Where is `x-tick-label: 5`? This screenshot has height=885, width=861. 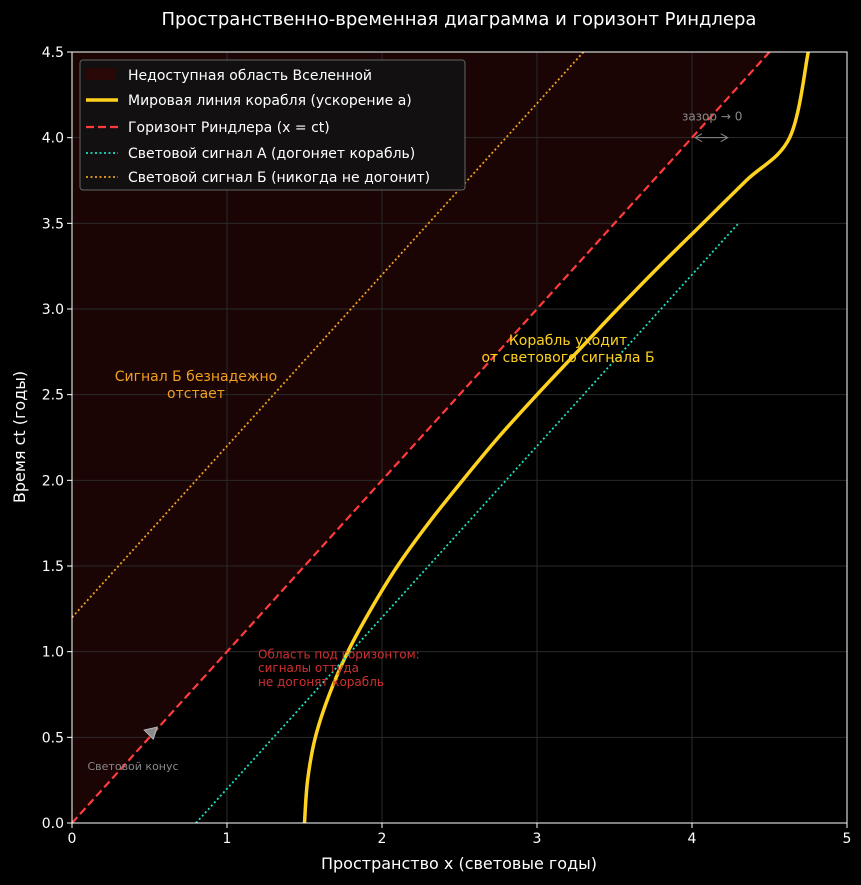 x-tick-label: 5 is located at coordinates (847, 839).